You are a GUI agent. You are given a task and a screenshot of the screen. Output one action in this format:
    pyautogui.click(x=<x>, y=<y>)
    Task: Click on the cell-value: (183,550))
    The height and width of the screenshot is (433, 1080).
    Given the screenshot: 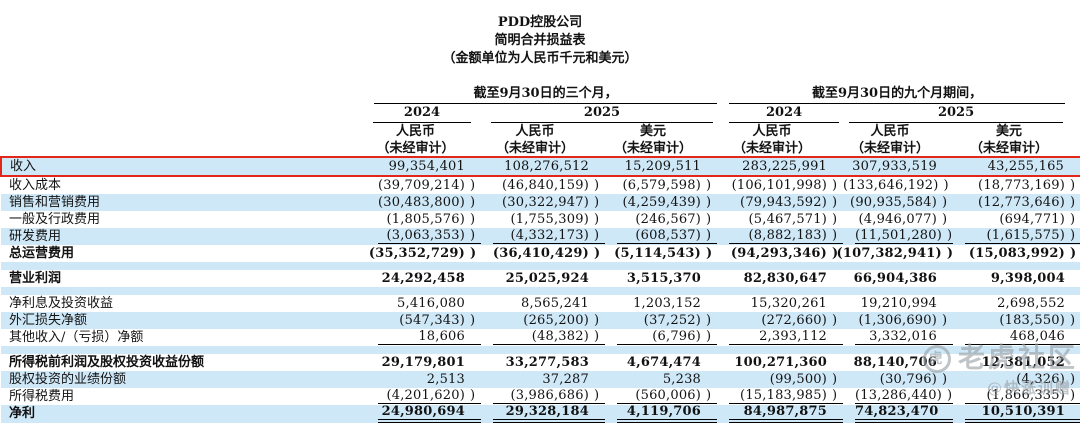 What is the action you would take?
    pyautogui.click(x=1016, y=320)
    